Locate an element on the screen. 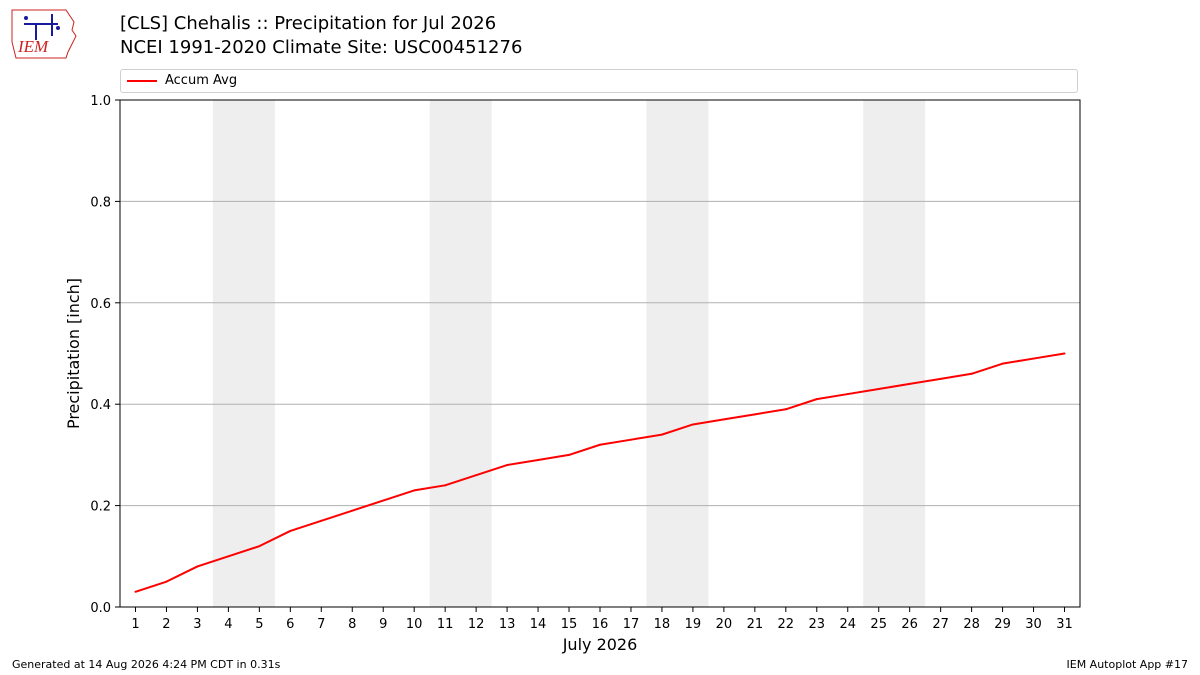 The image size is (1200, 675). x-tick-label-17: 17 is located at coordinates (631, 624).